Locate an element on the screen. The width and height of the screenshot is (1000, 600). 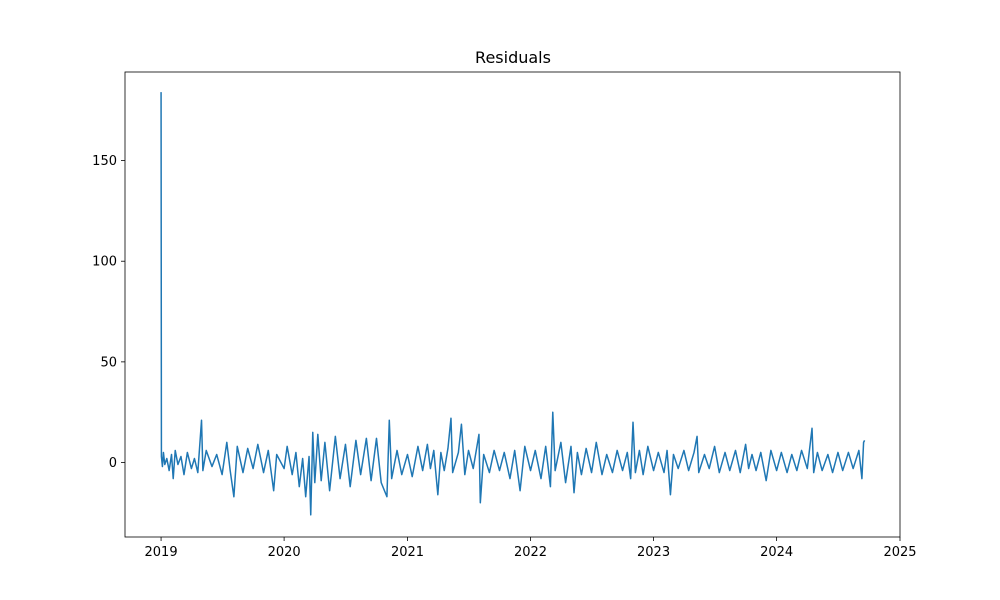
x-tick-label: 2022 is located at coordinates (530, 552).